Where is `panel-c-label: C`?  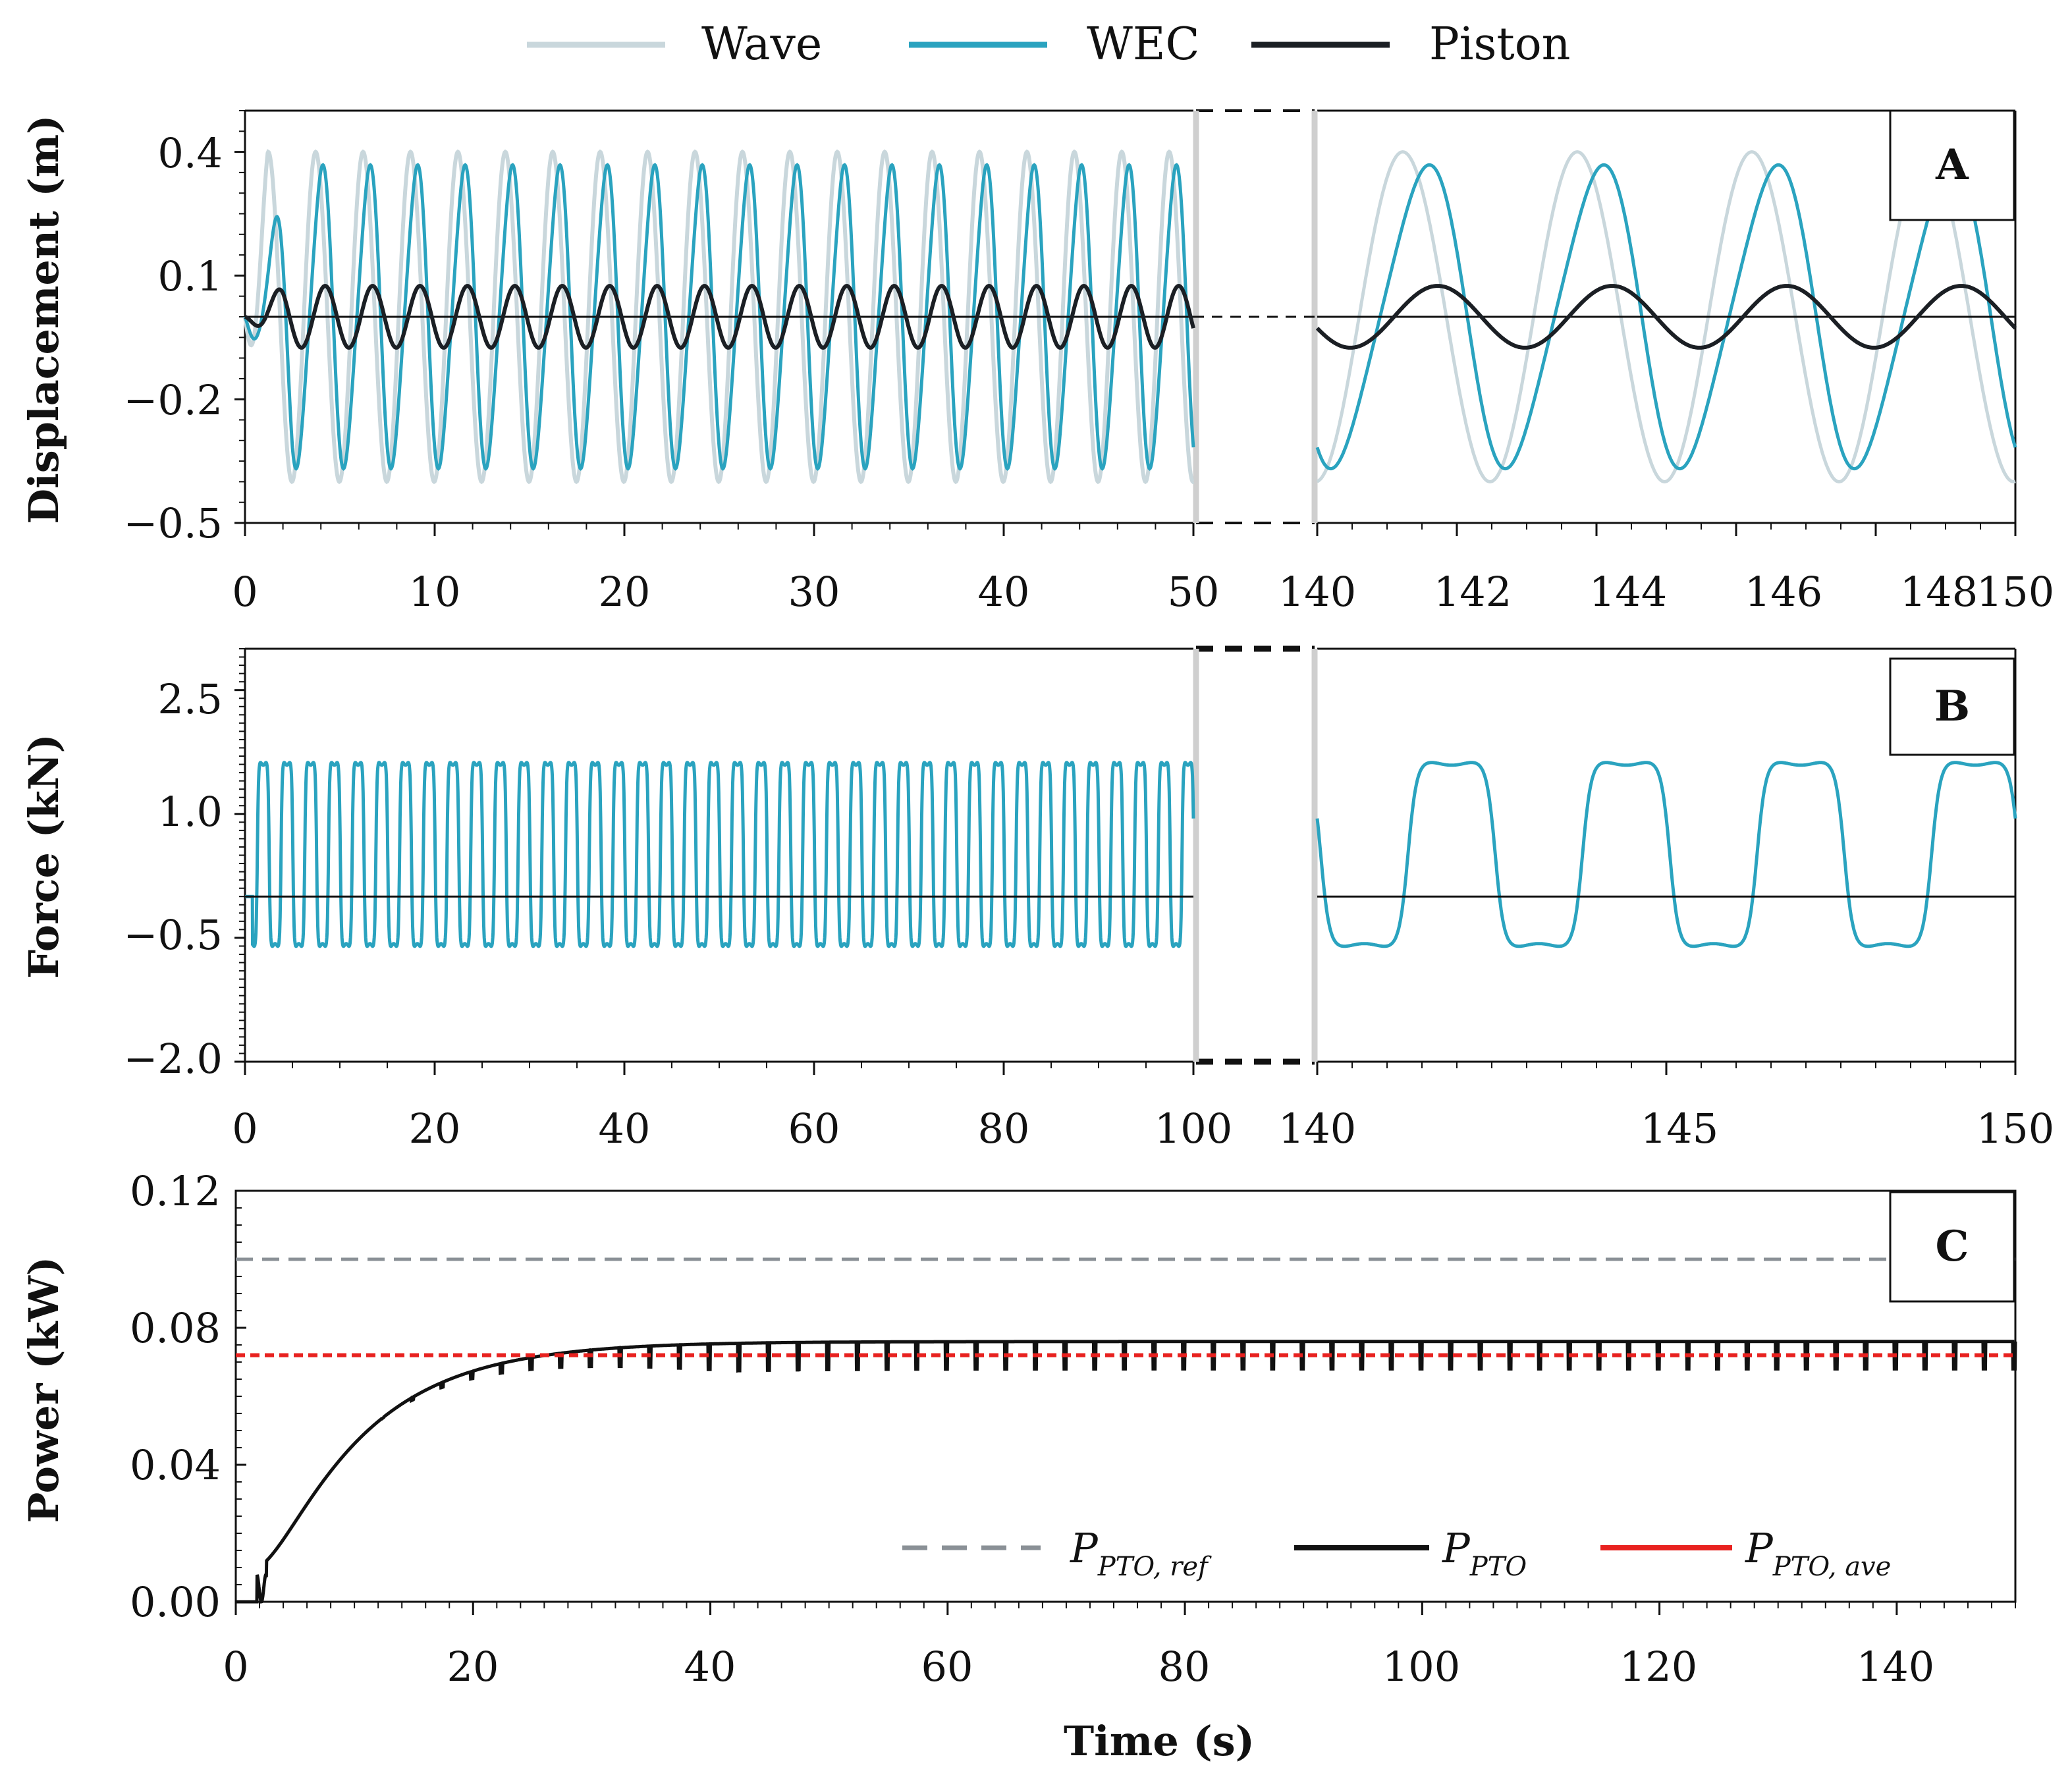
panel-c-label: C is located at coordinates (1953, 1246).